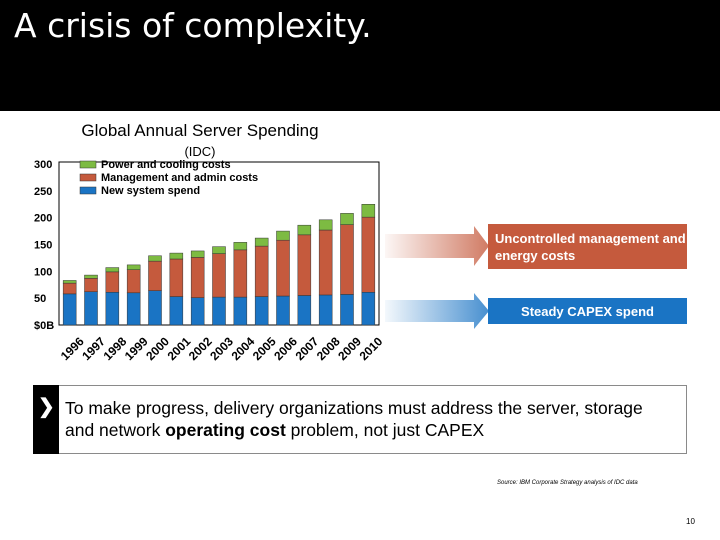 The width and height of the screenshot is (720, 540). I want to click on page-number: 10, so click(690, 521).